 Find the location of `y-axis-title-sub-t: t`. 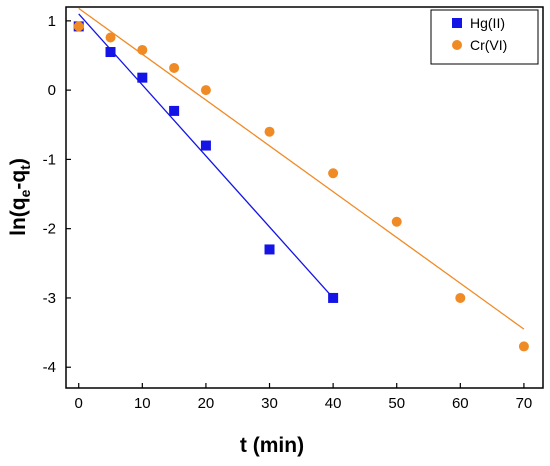

y-axis-title-sub-t: t is located at coordinates (25, 167).